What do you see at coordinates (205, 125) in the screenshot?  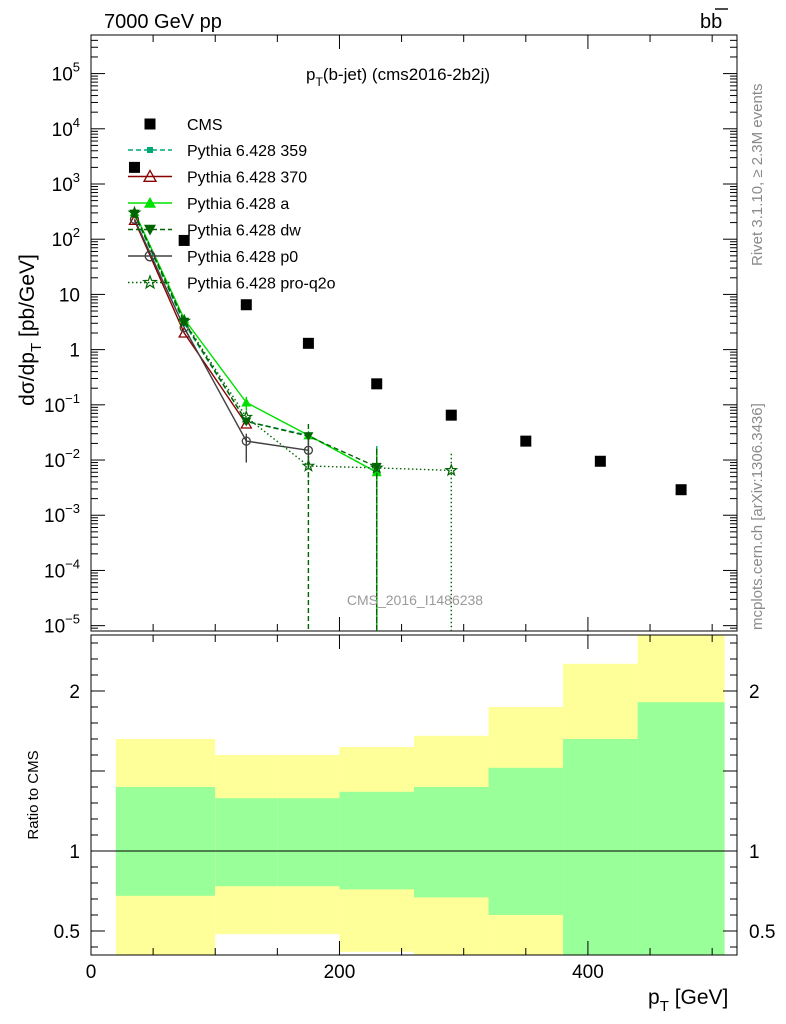 I see `legend-label-cms: CMS` at bounding box center [205, 125].